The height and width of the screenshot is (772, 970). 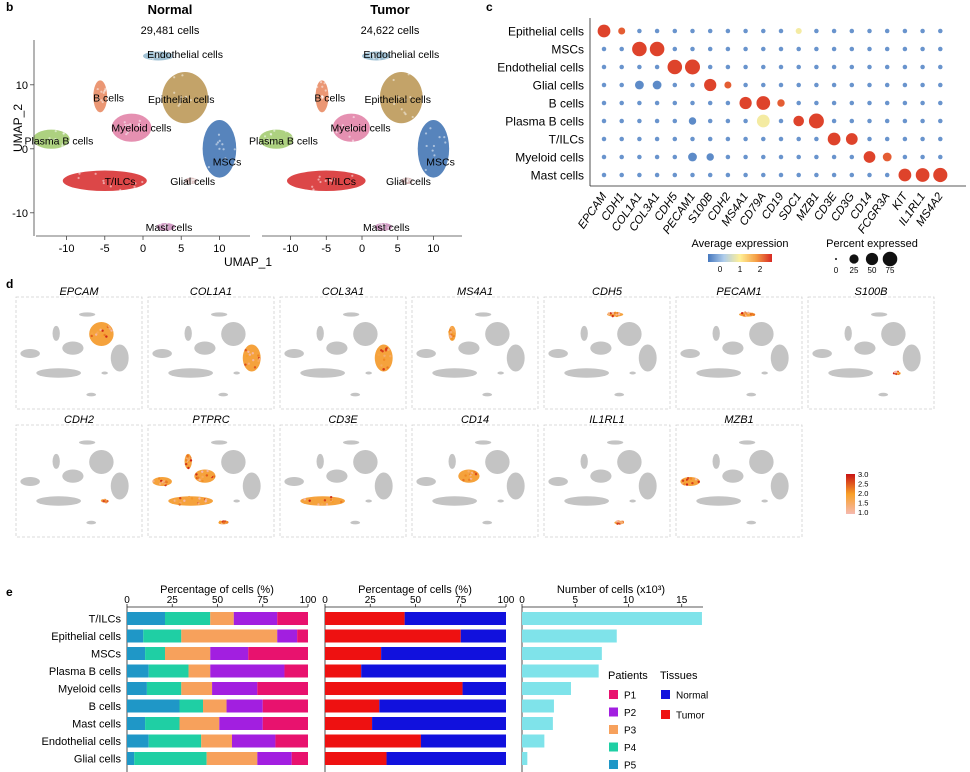 What do you see at coordinates (863, 512) in the screenshot?
I see `colorbar-tick-label: 1.0` at bounding box center [863, 512].